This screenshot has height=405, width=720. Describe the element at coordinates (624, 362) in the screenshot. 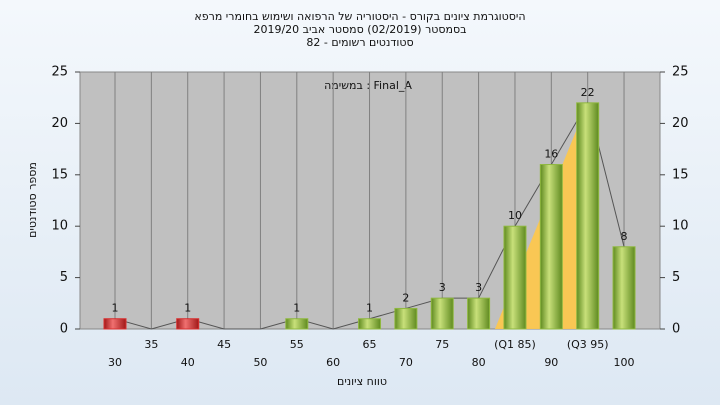

I see `x-tick-label: 100` at that location.